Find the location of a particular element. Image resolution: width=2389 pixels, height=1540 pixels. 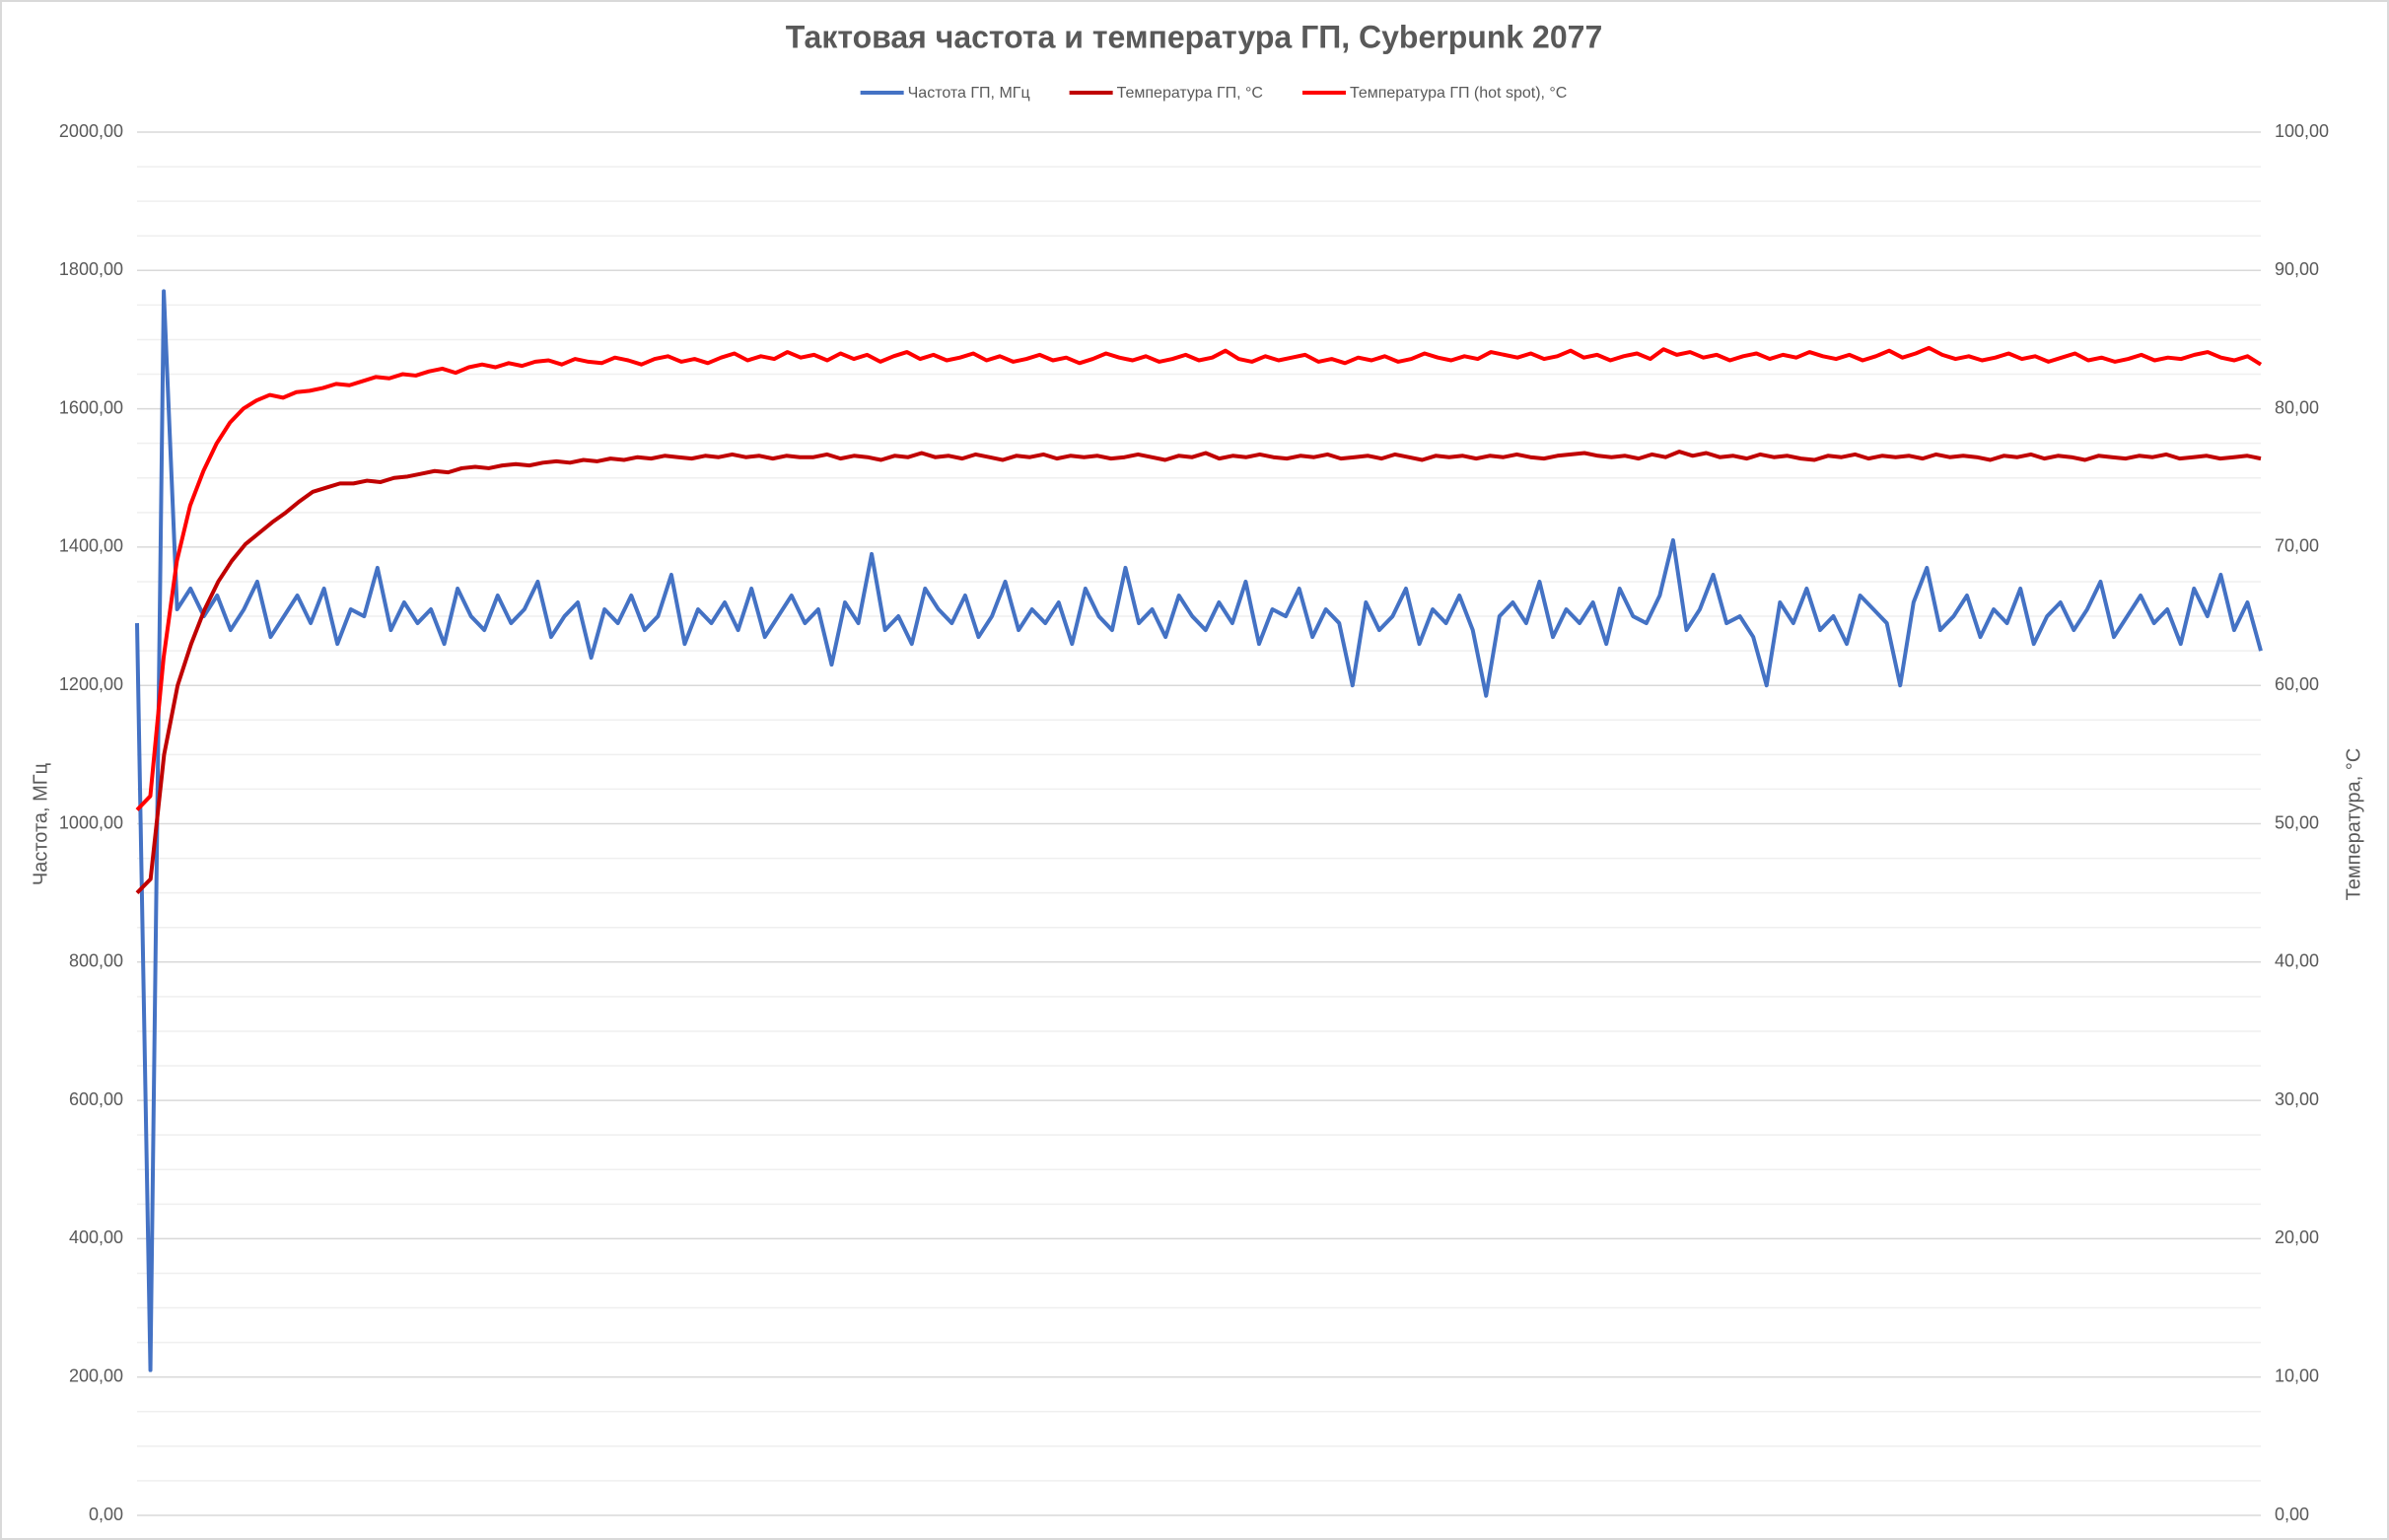

y-axis-title: Частота, МГц is located at coordinates (41, 824).